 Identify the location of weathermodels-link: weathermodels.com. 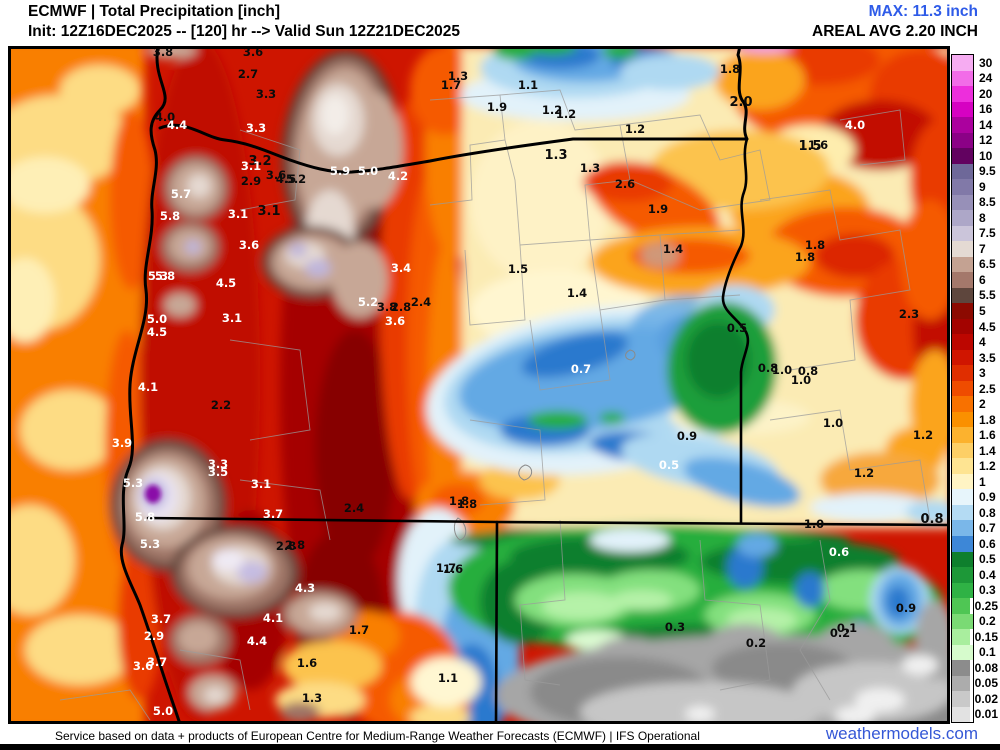
(901, 733).